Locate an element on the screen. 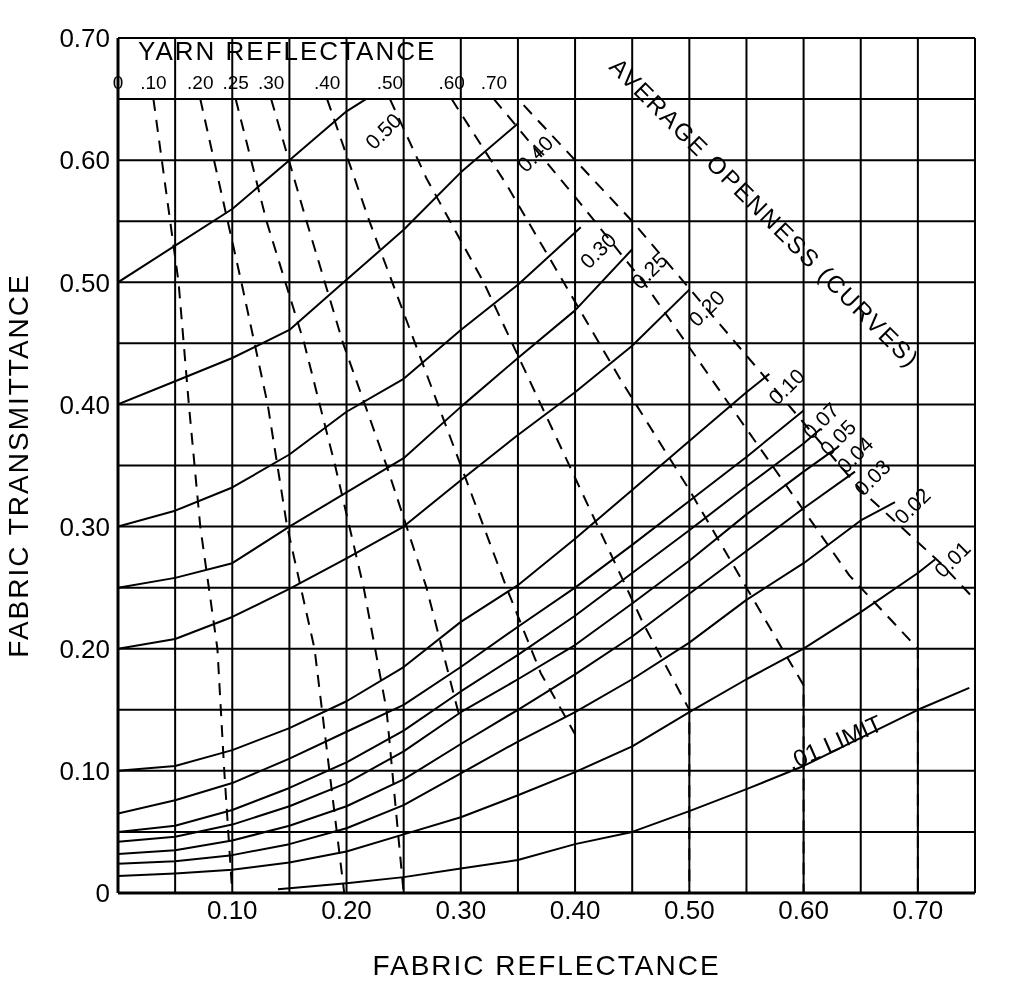 Image resolution: width=1033 pixels, height=1007 pixels. x-tick-label: 0.50 is located at coordinates (689, 910).